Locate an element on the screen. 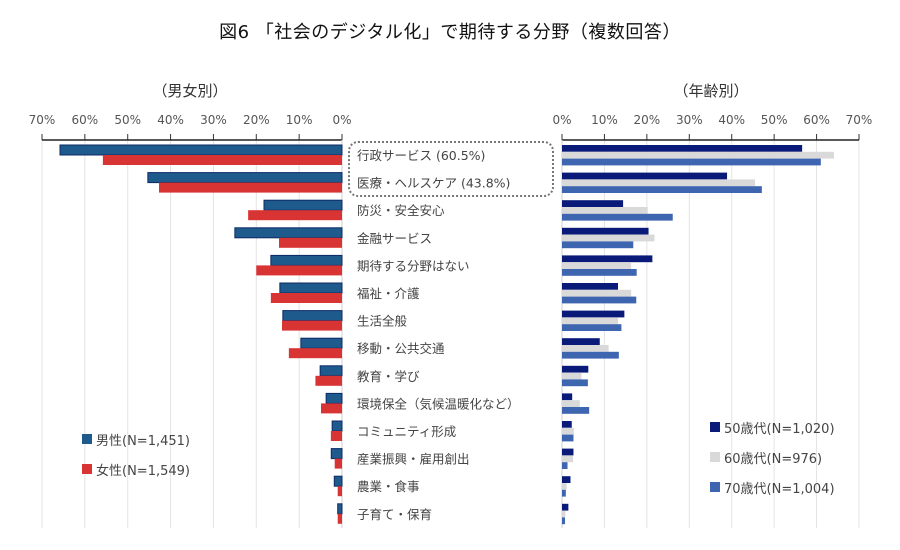  x-tick-label: 70% is located at coordinates (859, 120).